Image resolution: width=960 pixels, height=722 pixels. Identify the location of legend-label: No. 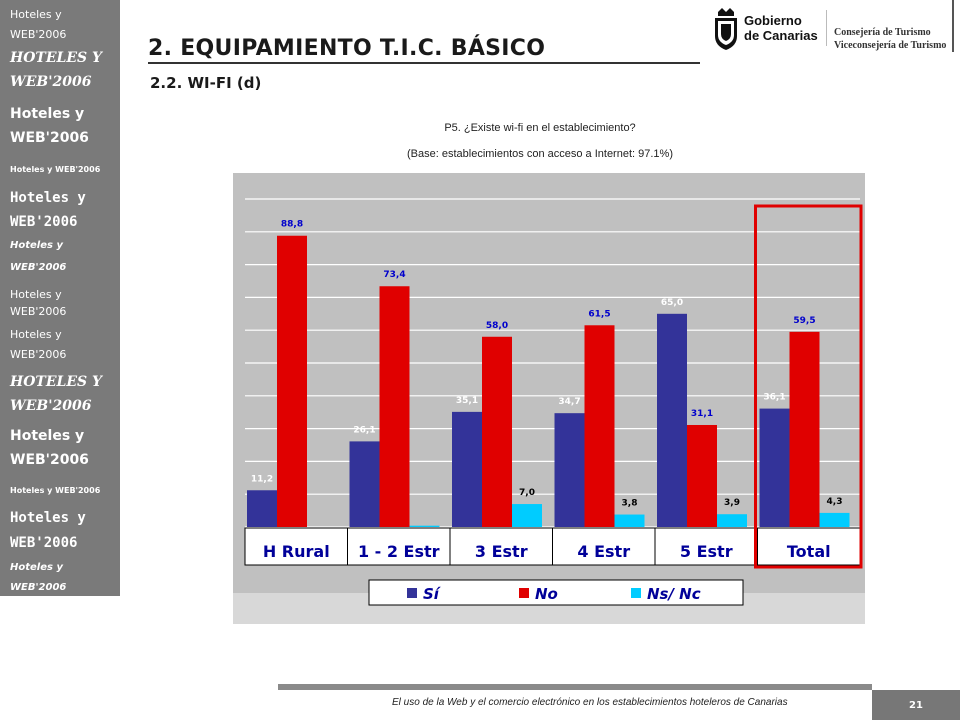
(546, 594).